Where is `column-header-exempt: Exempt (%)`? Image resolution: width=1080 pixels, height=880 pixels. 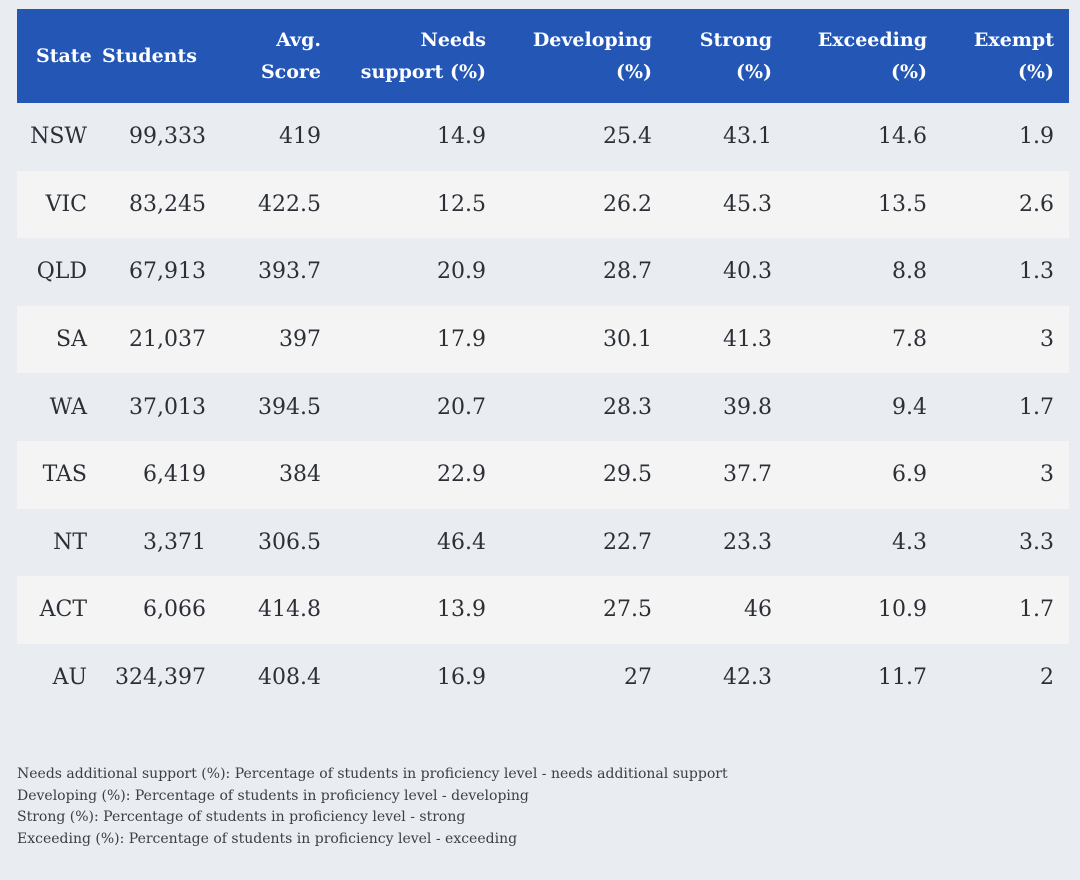 column-header-exempt: Exempt (%) is located at coordinates (1005, 56).